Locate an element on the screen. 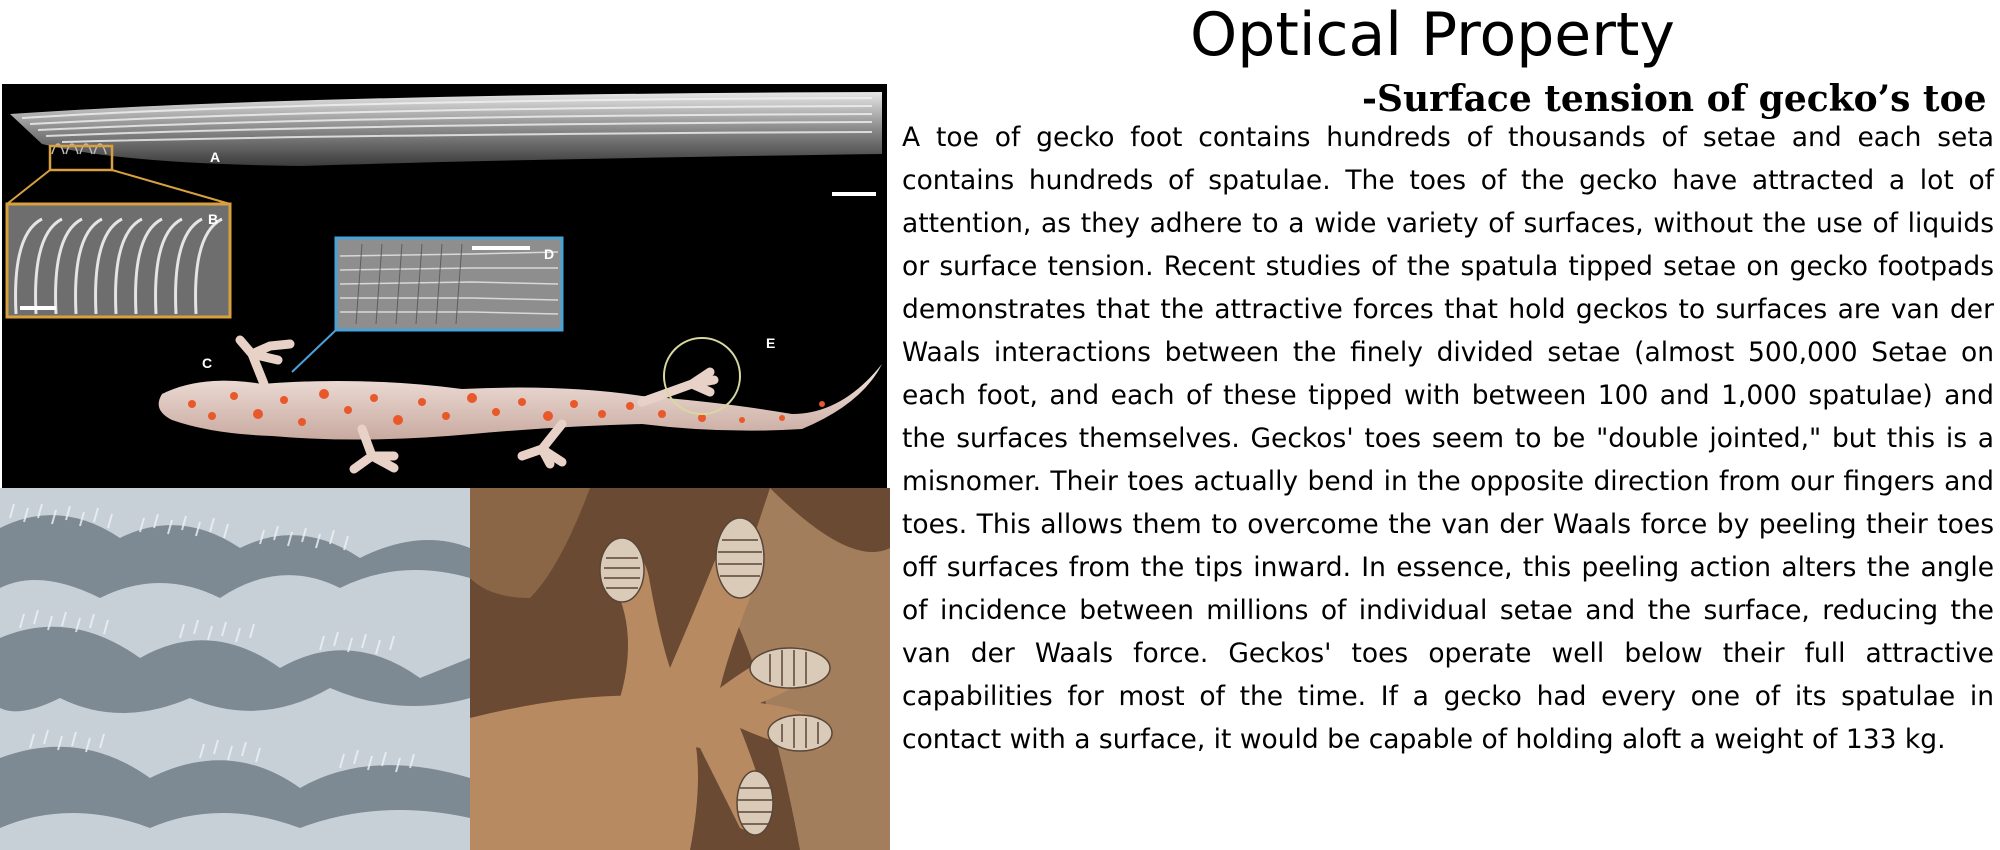  gecko-illustration: C E is located at coordinates (520, 404).